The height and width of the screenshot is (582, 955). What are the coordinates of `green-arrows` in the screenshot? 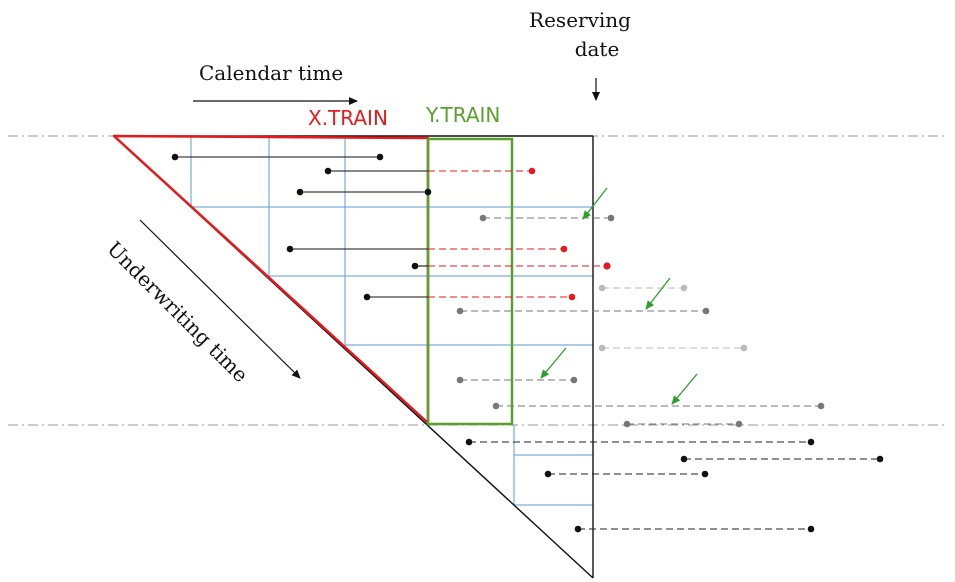 It's located at (619, 296).